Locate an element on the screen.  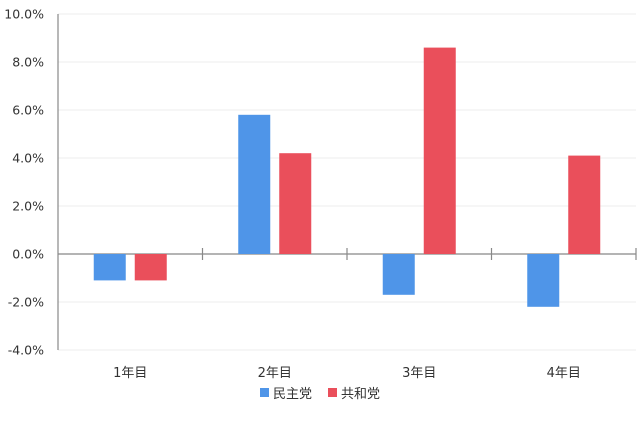
x-tick-label: 2年目 is located at coordinates (274, 373).